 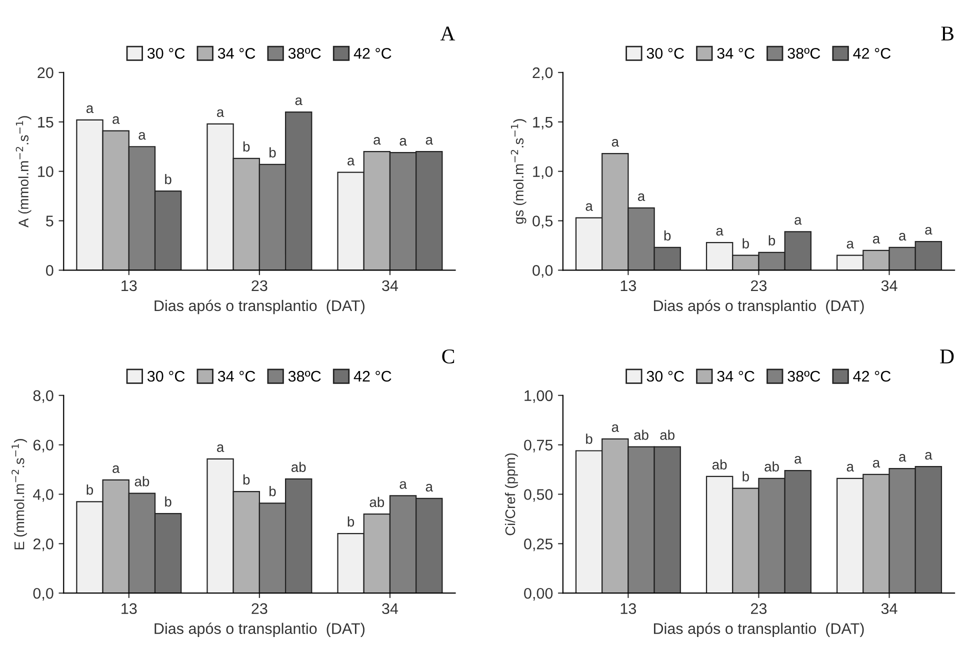 I want to click on y-tick-label: 0,50, so click(x=538, y=495).